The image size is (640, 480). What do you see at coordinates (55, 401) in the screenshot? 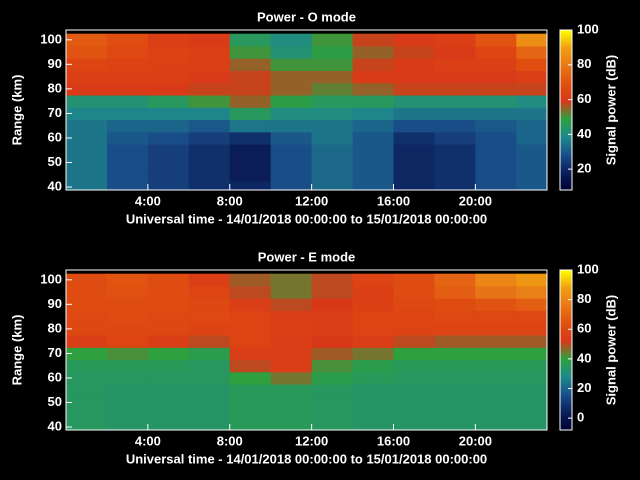
I see `y-tick-label: 50` at bounding box center [55, 401].